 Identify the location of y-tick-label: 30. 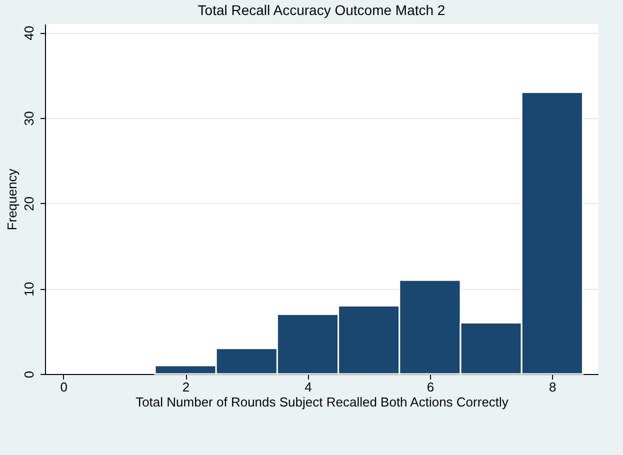
(29, 118).